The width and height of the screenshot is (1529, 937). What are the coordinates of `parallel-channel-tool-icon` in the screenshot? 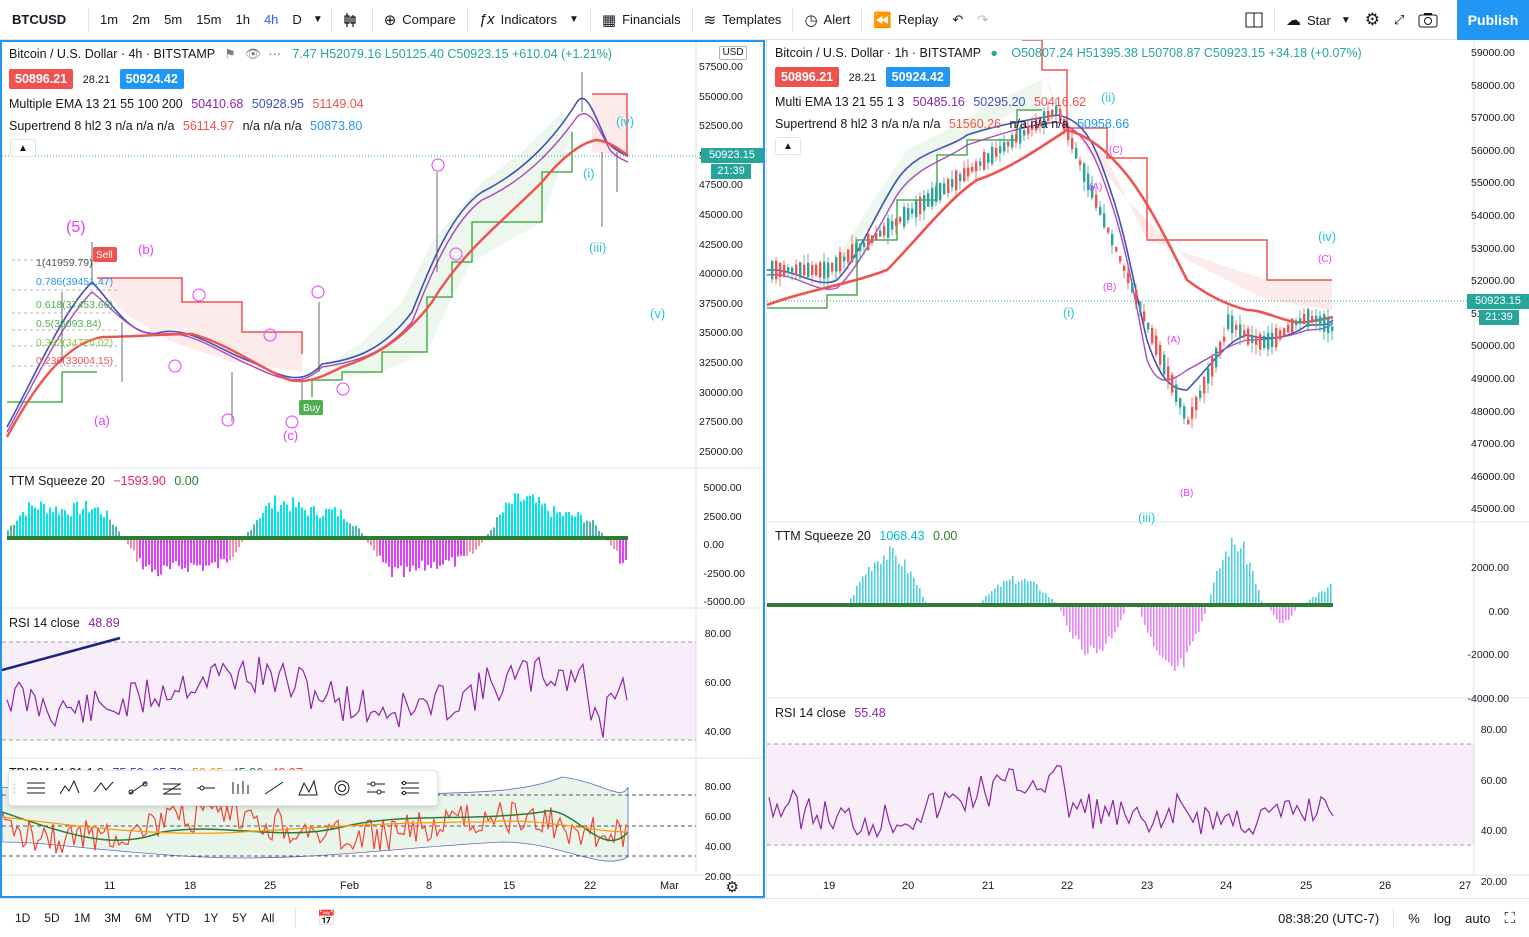 It's located at (376, 788).